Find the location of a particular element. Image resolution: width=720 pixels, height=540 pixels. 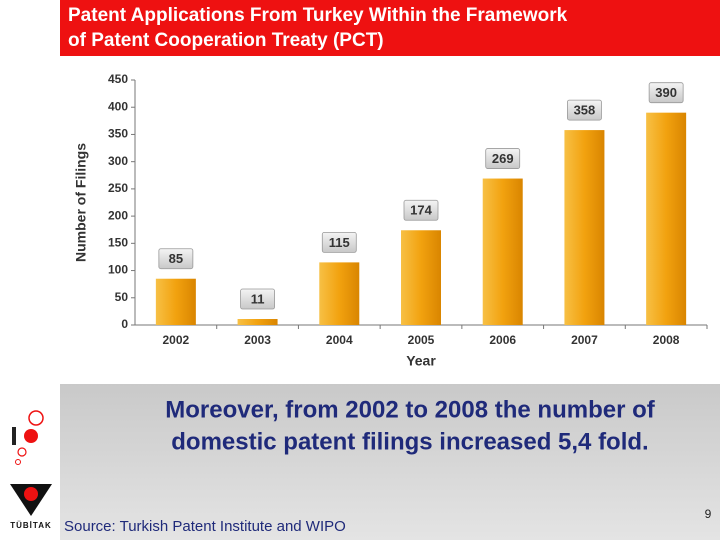

logo is located at coordinates (31, 463).